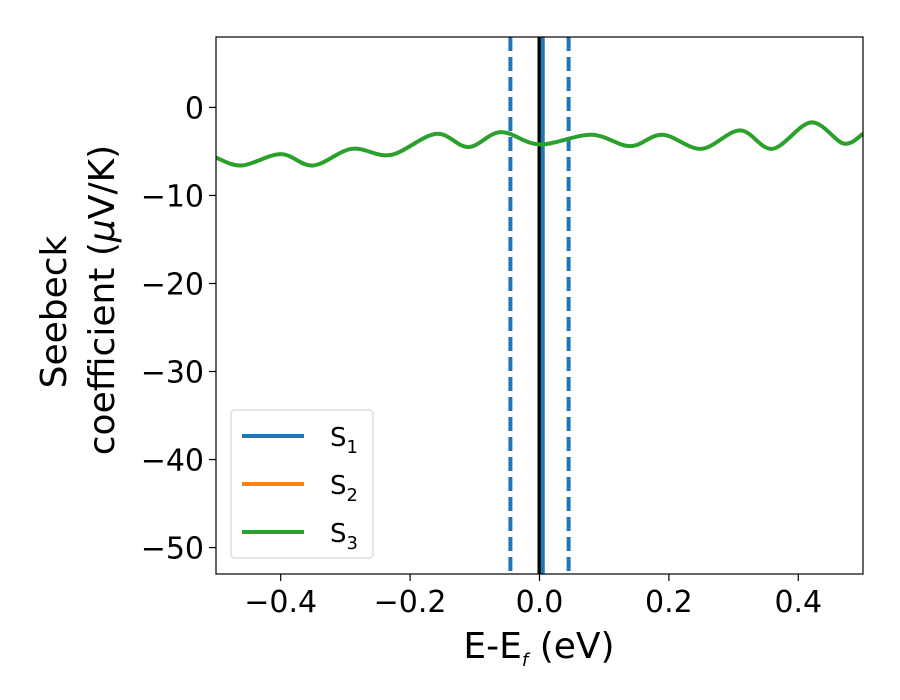 The width and height of the screenshot is (900, 700). What do you see at coordinates (102, 300) in the screenshot?
I see `y-axis-label-line-2: coefficient (μV/K)` at bounding box center [102, 300].